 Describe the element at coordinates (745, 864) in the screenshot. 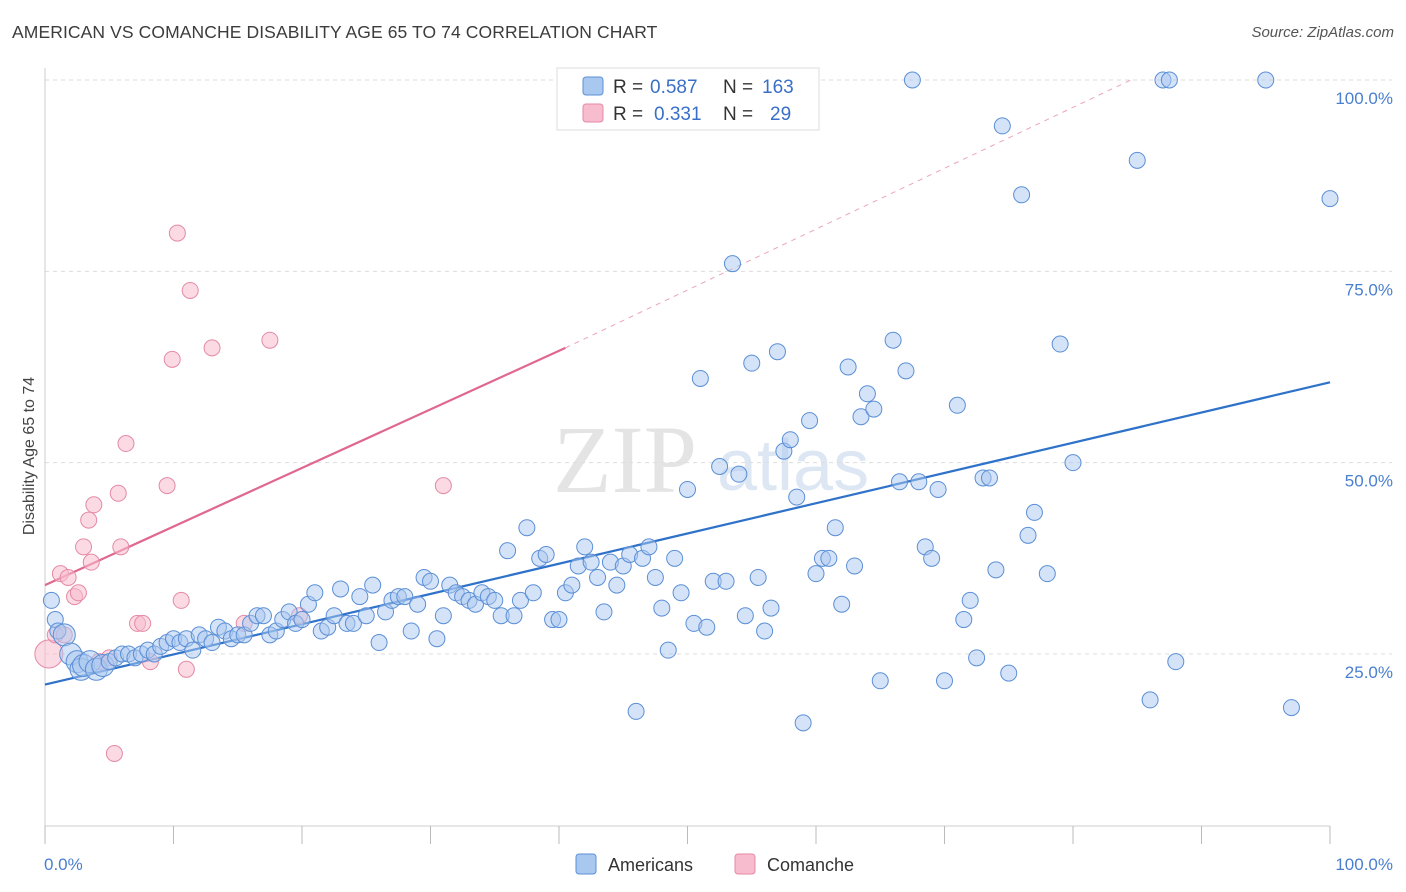

I see `bottom-legend-swatch-comanche` at that location.